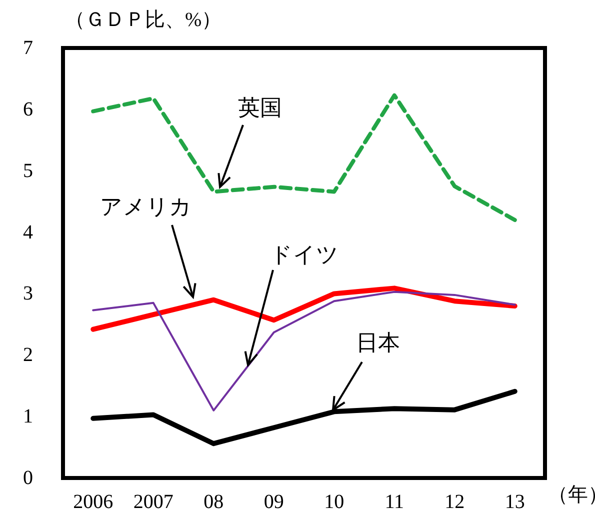  I want to click on y-tick-label: 3, so click(28, 293).